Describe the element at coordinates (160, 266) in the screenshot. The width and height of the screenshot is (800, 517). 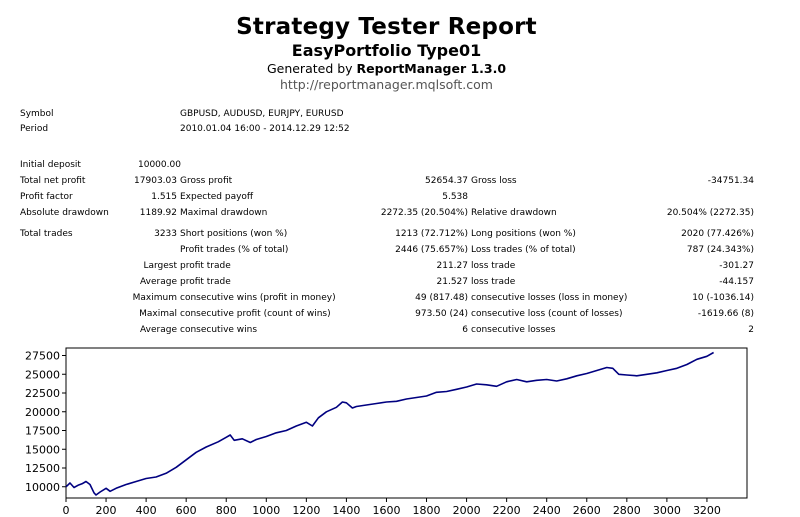
I see `largest-label: Largest` at that location.